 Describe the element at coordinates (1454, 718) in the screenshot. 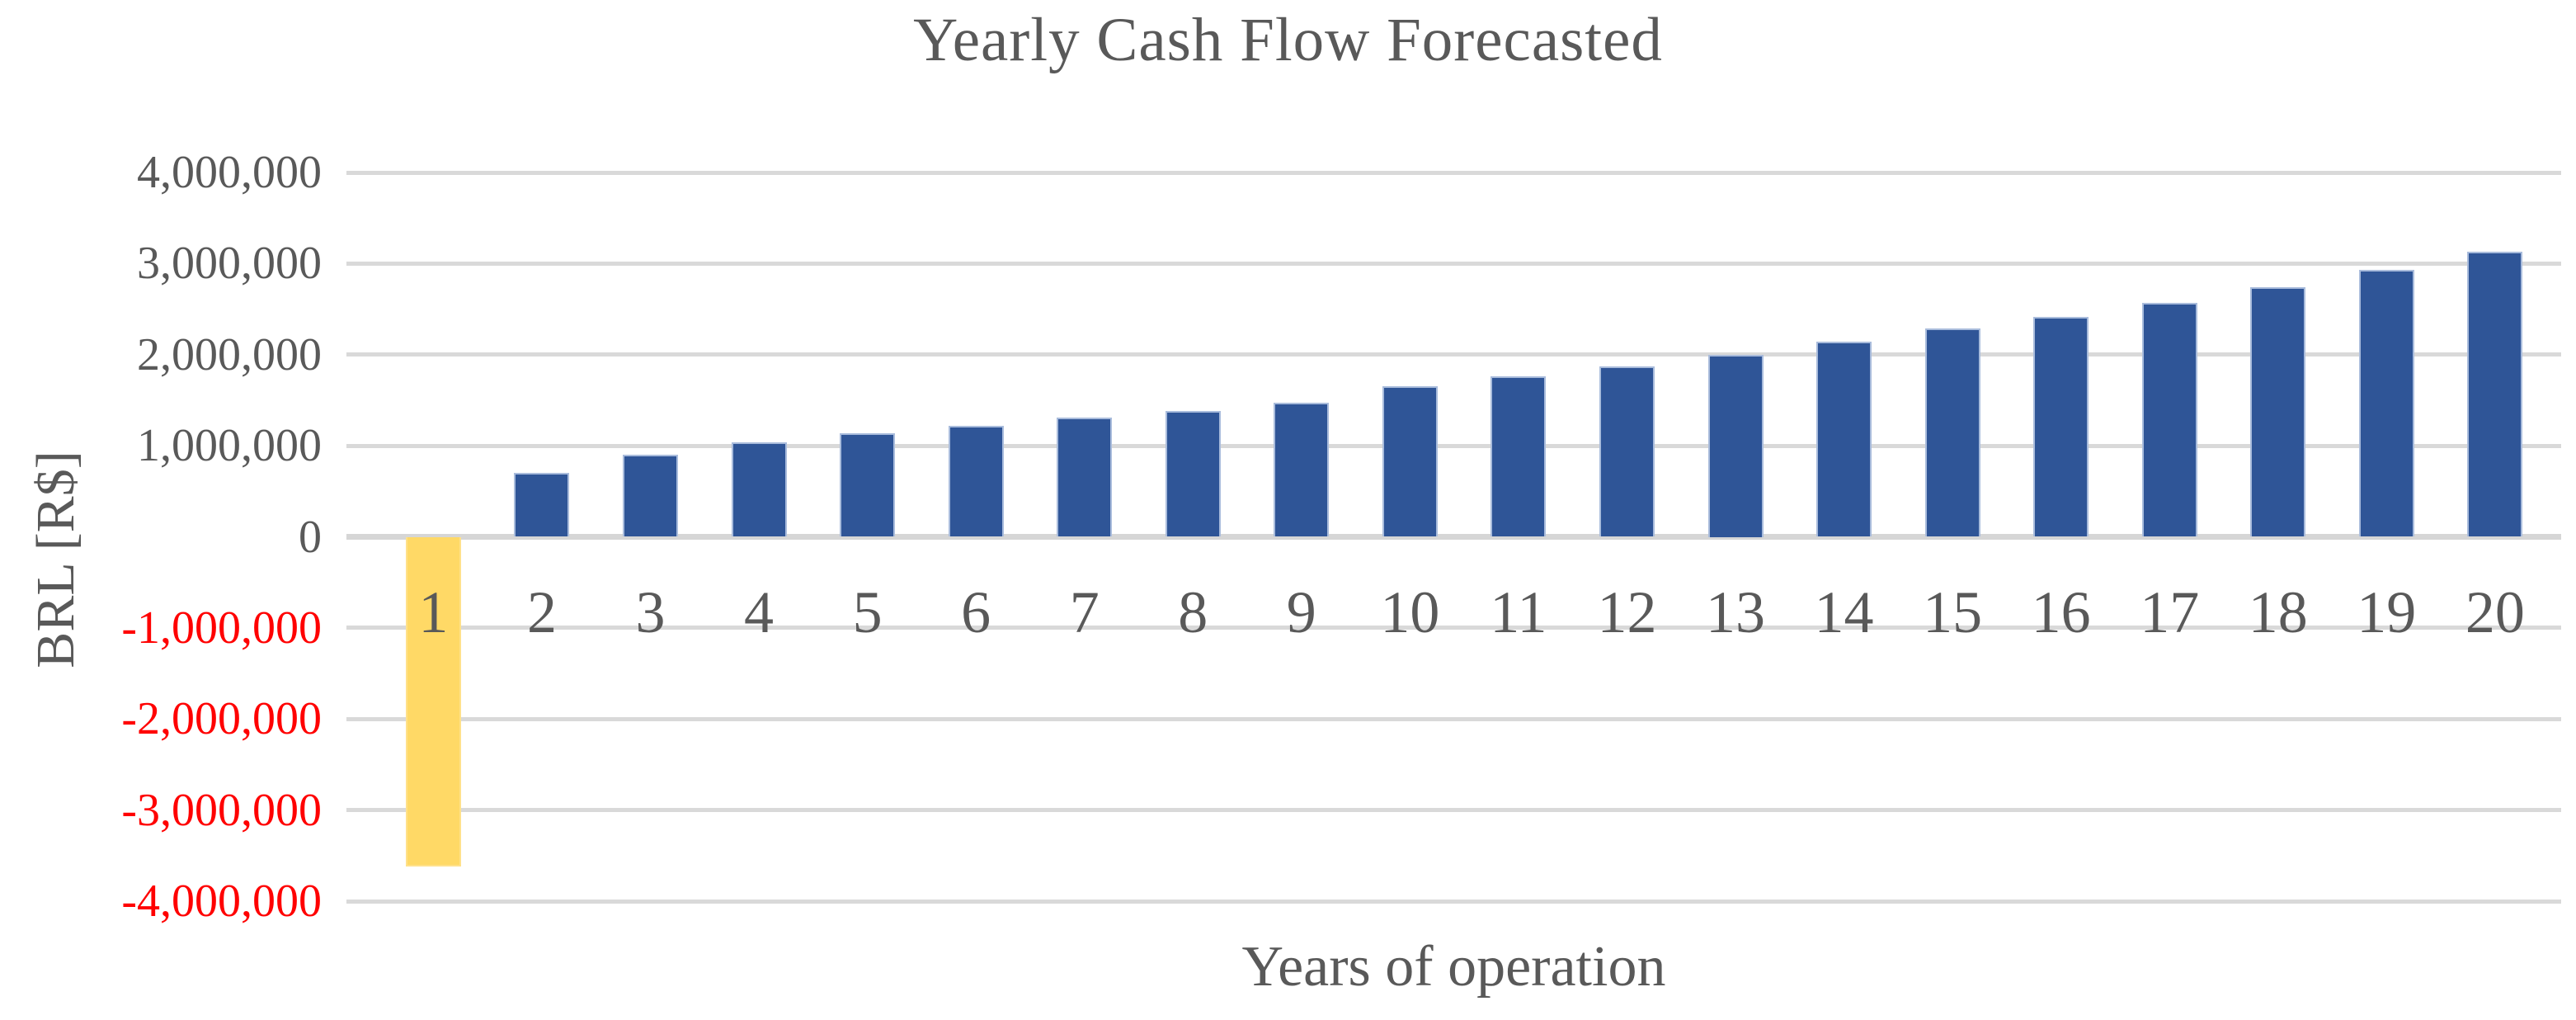

I see `gridline--2,000,000` at that location.